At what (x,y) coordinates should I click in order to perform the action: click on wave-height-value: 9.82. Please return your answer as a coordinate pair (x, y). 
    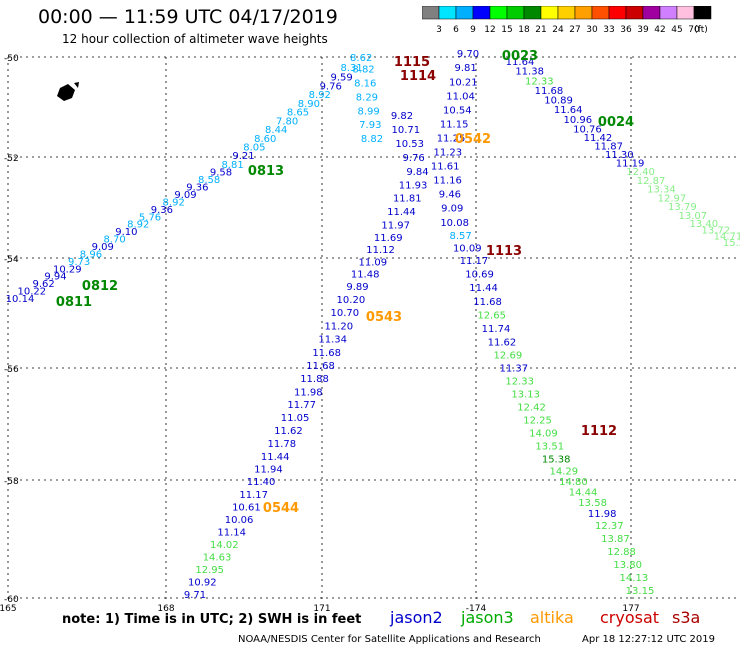
    Looking at the image, I should click on (402, 116).